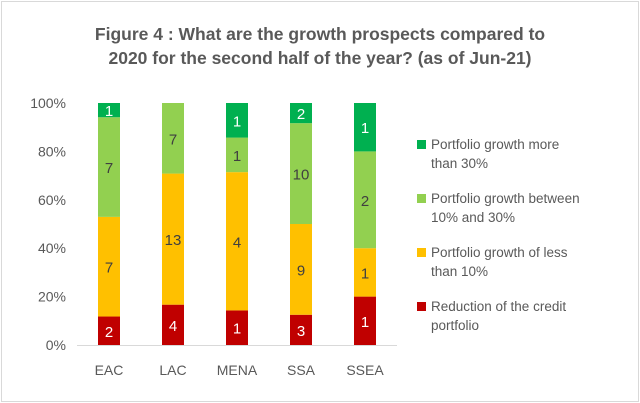 This screenshot has width=640, height=403. I want to click on y-tick-label: 40%, so click(52, 248).